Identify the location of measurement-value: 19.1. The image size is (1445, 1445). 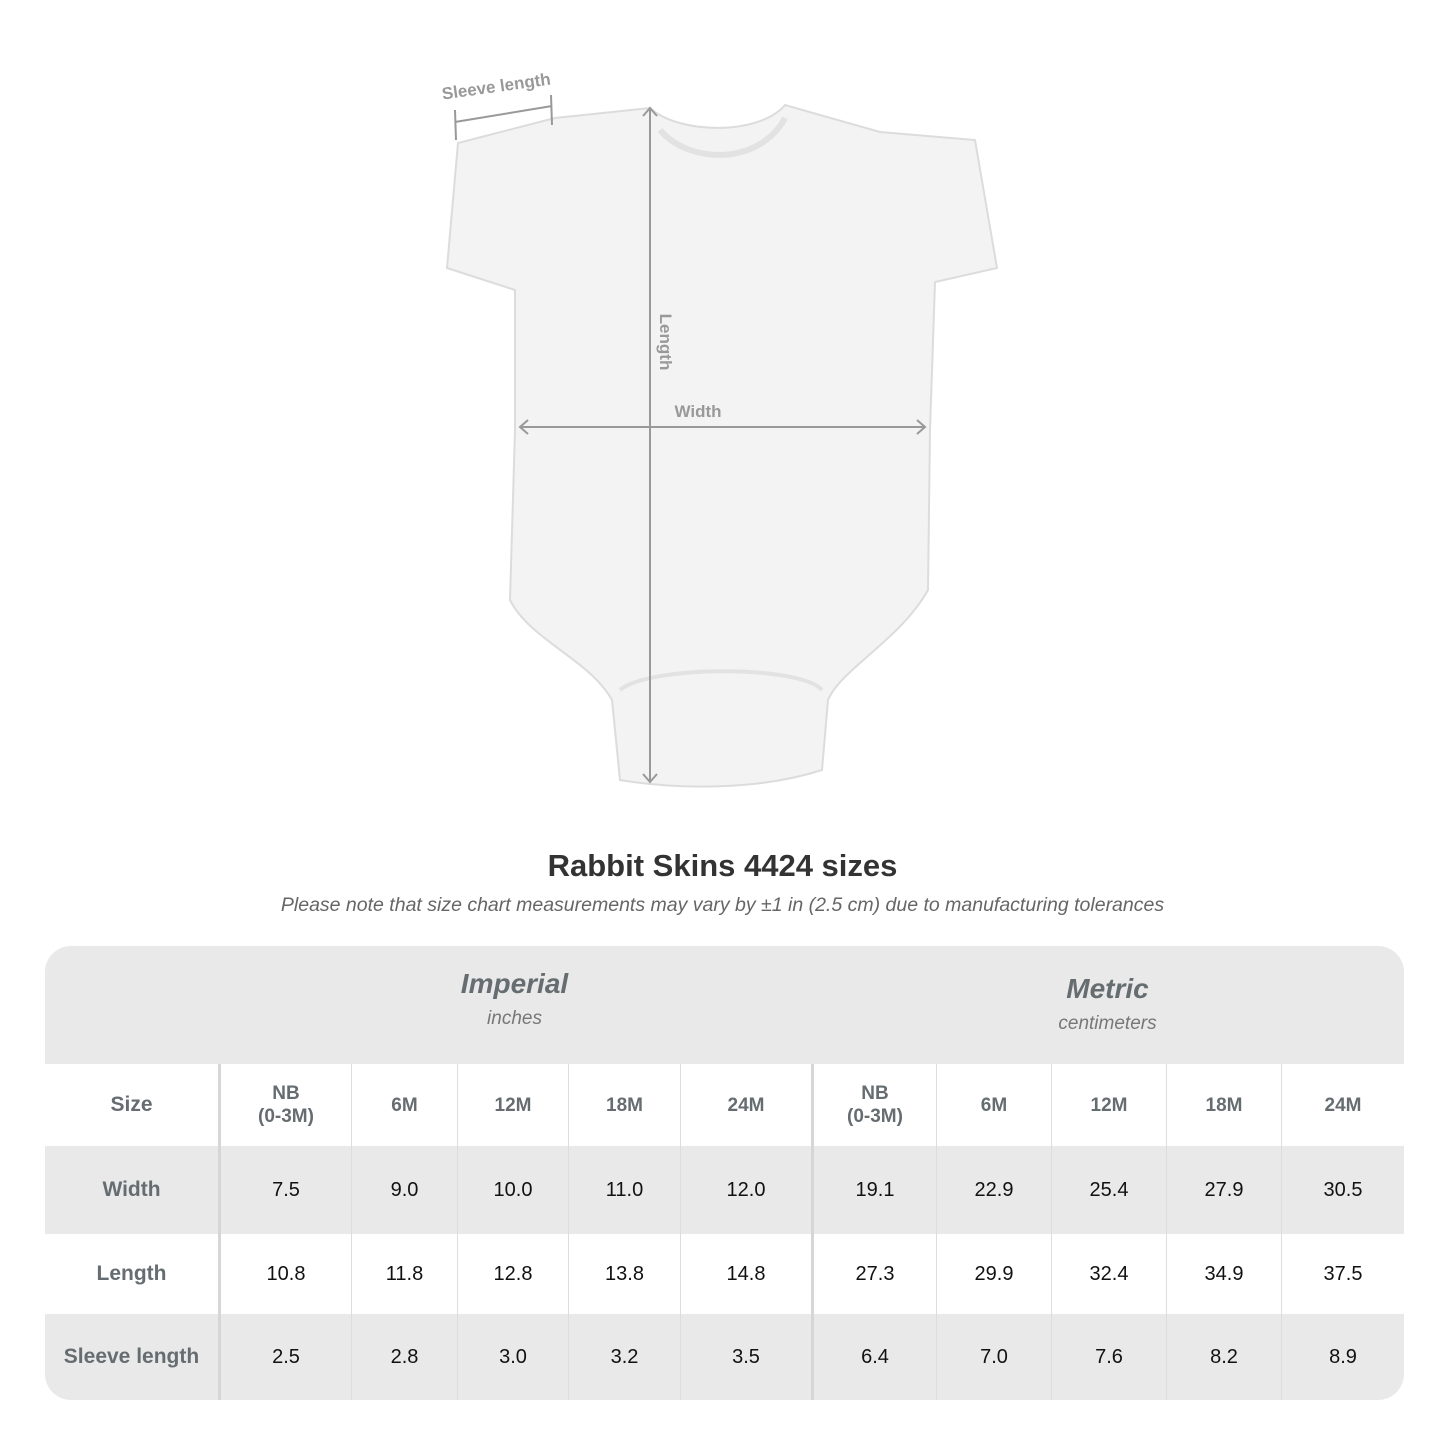
(873, 1190).